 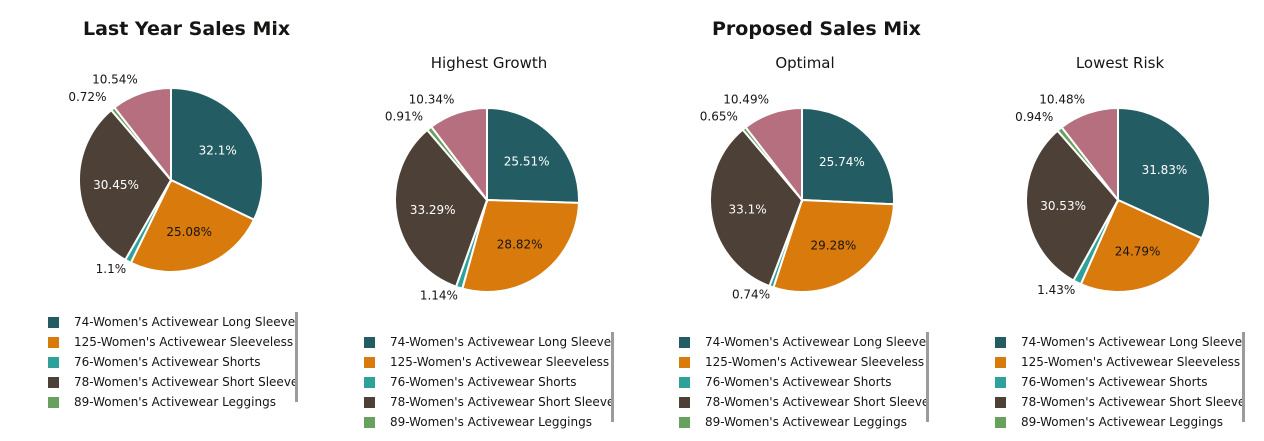 I want to click on slice-label: 33.29%, so click(x=433, y=210).